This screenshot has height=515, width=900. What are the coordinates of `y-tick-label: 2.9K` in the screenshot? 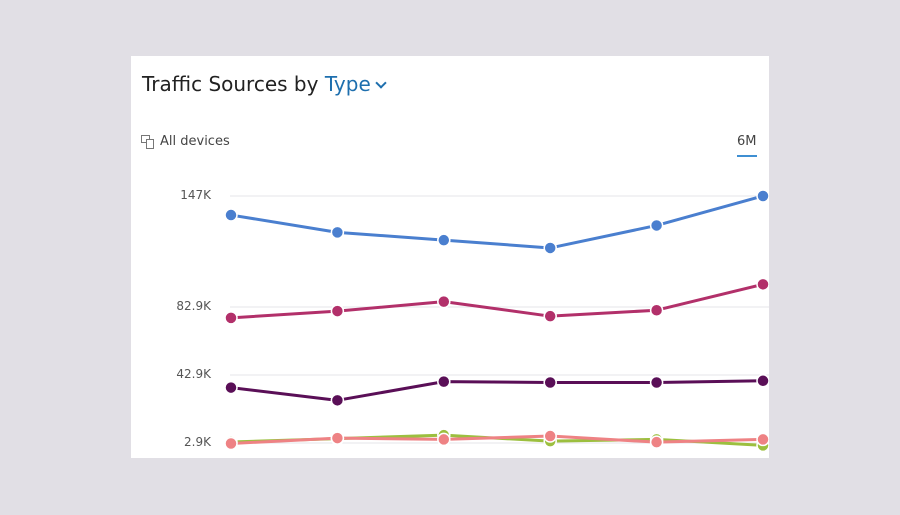 It's located at (197, 442).